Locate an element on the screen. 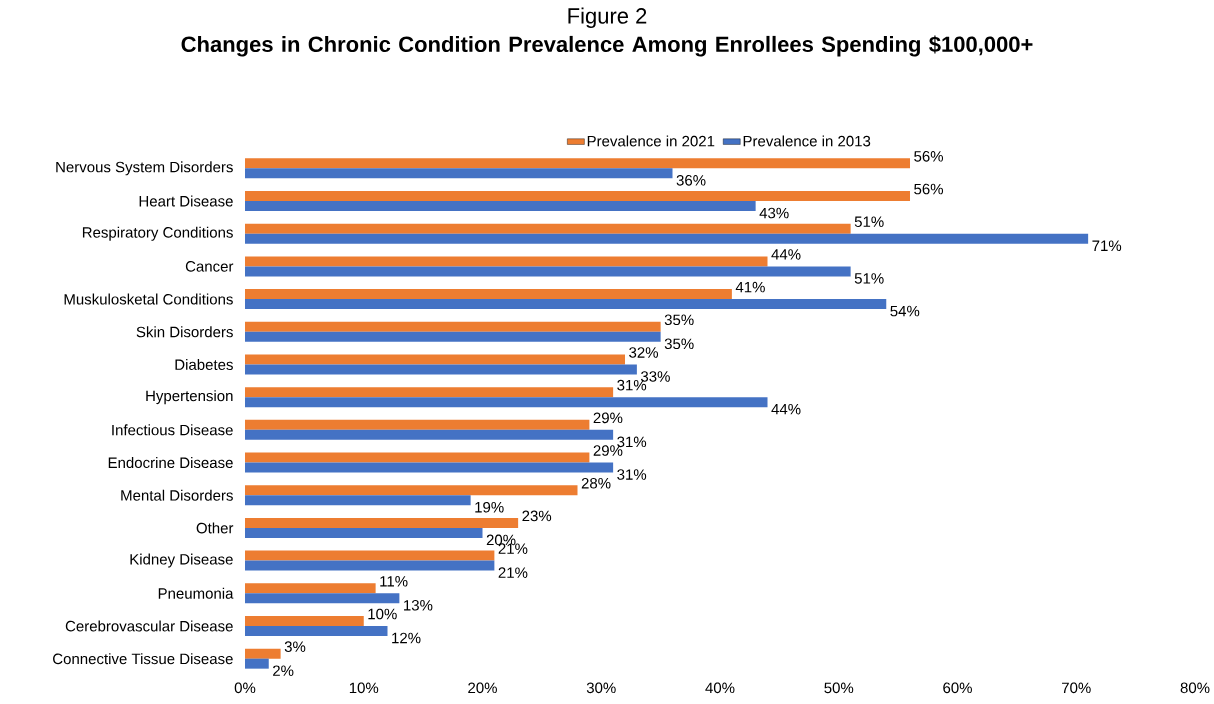  x-tick-label: 80% is located at coordinates (1195, 688).